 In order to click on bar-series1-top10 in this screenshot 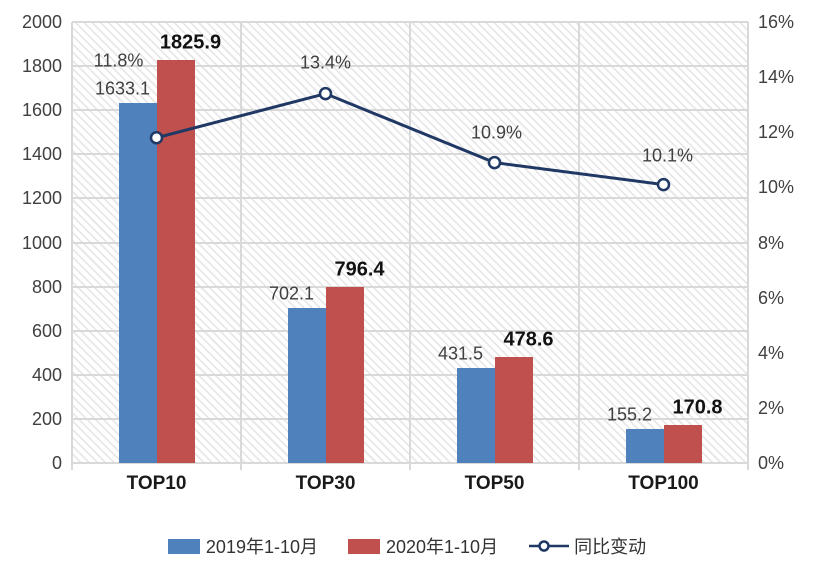, I will do `click(175, 261)`.